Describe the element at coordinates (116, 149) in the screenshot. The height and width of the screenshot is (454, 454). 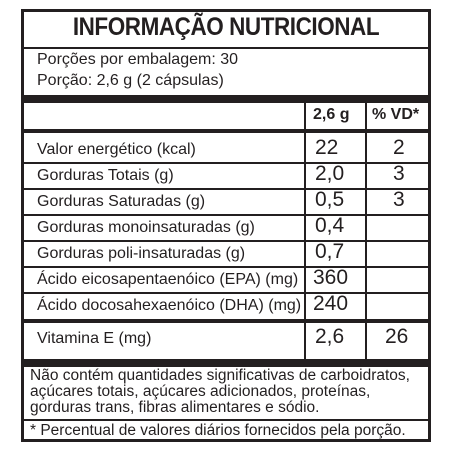
I see `table-row-label: Valor energético (kcal)` at that location.